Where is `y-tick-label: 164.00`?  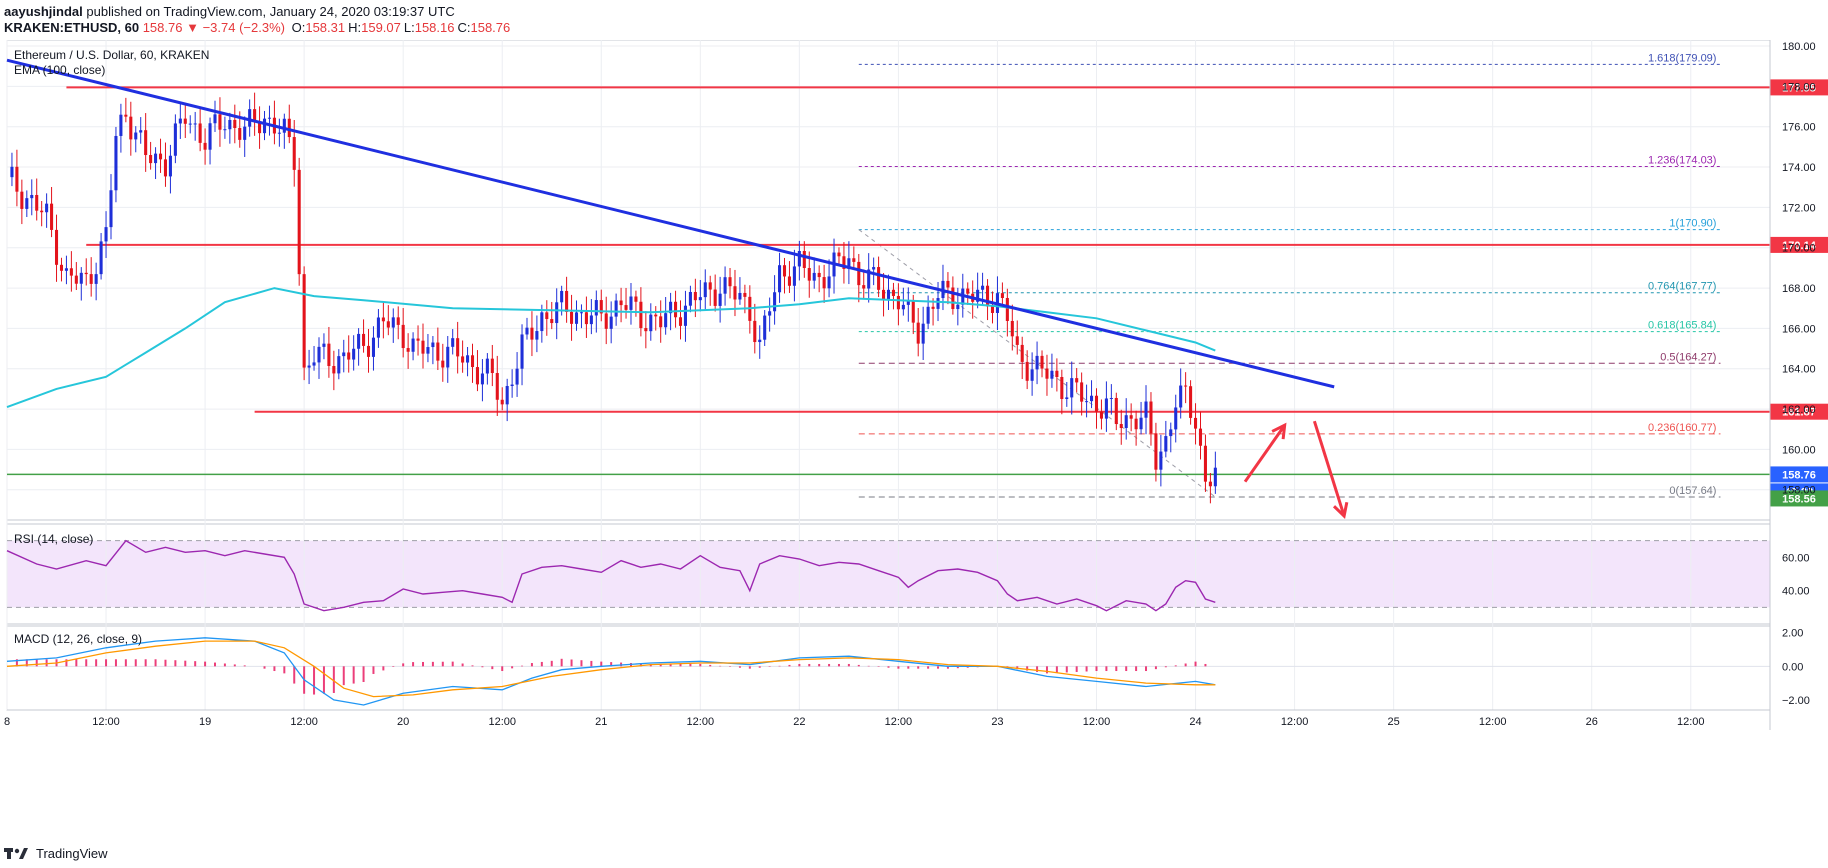 y-tick-label: 164.00 is located at coordinates (1799, 370).